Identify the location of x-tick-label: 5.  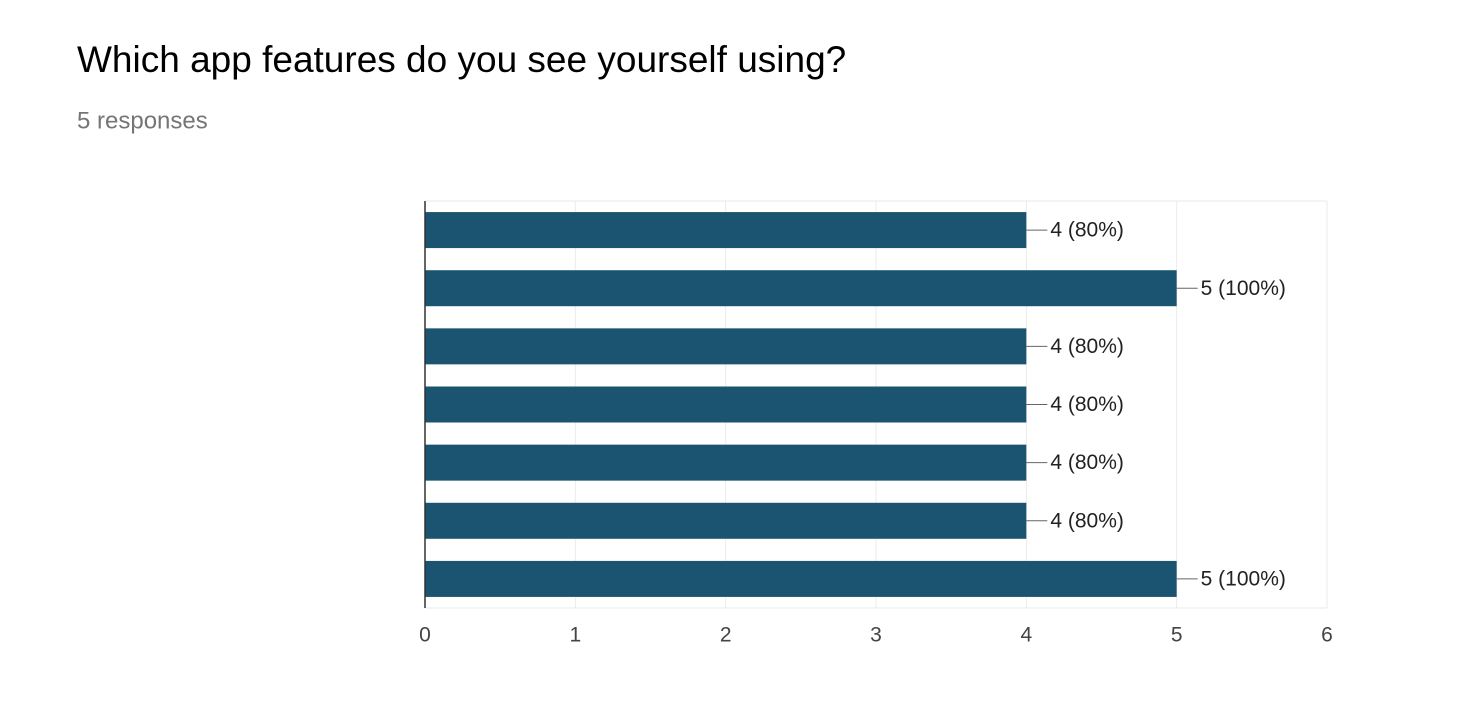
(1177, 635).